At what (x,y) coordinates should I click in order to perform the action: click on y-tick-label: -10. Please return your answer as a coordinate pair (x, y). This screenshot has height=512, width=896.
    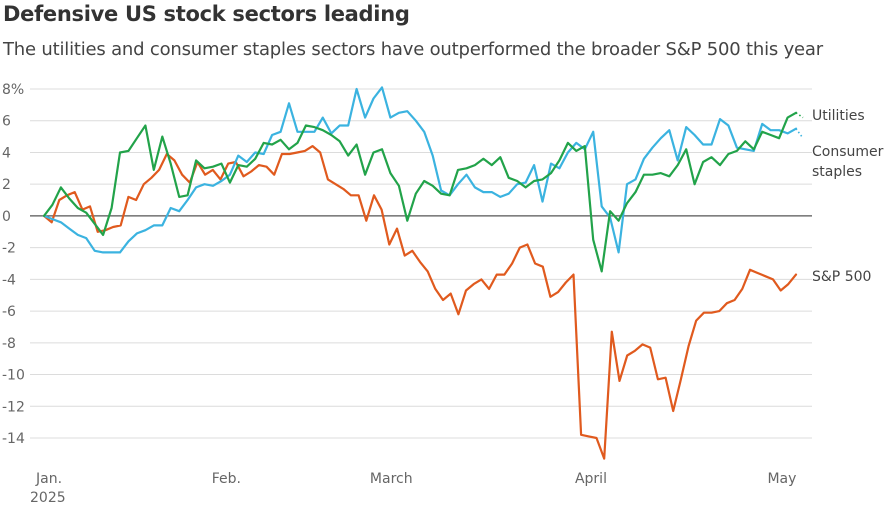
    Looking at the image, I should click on (13, 376).